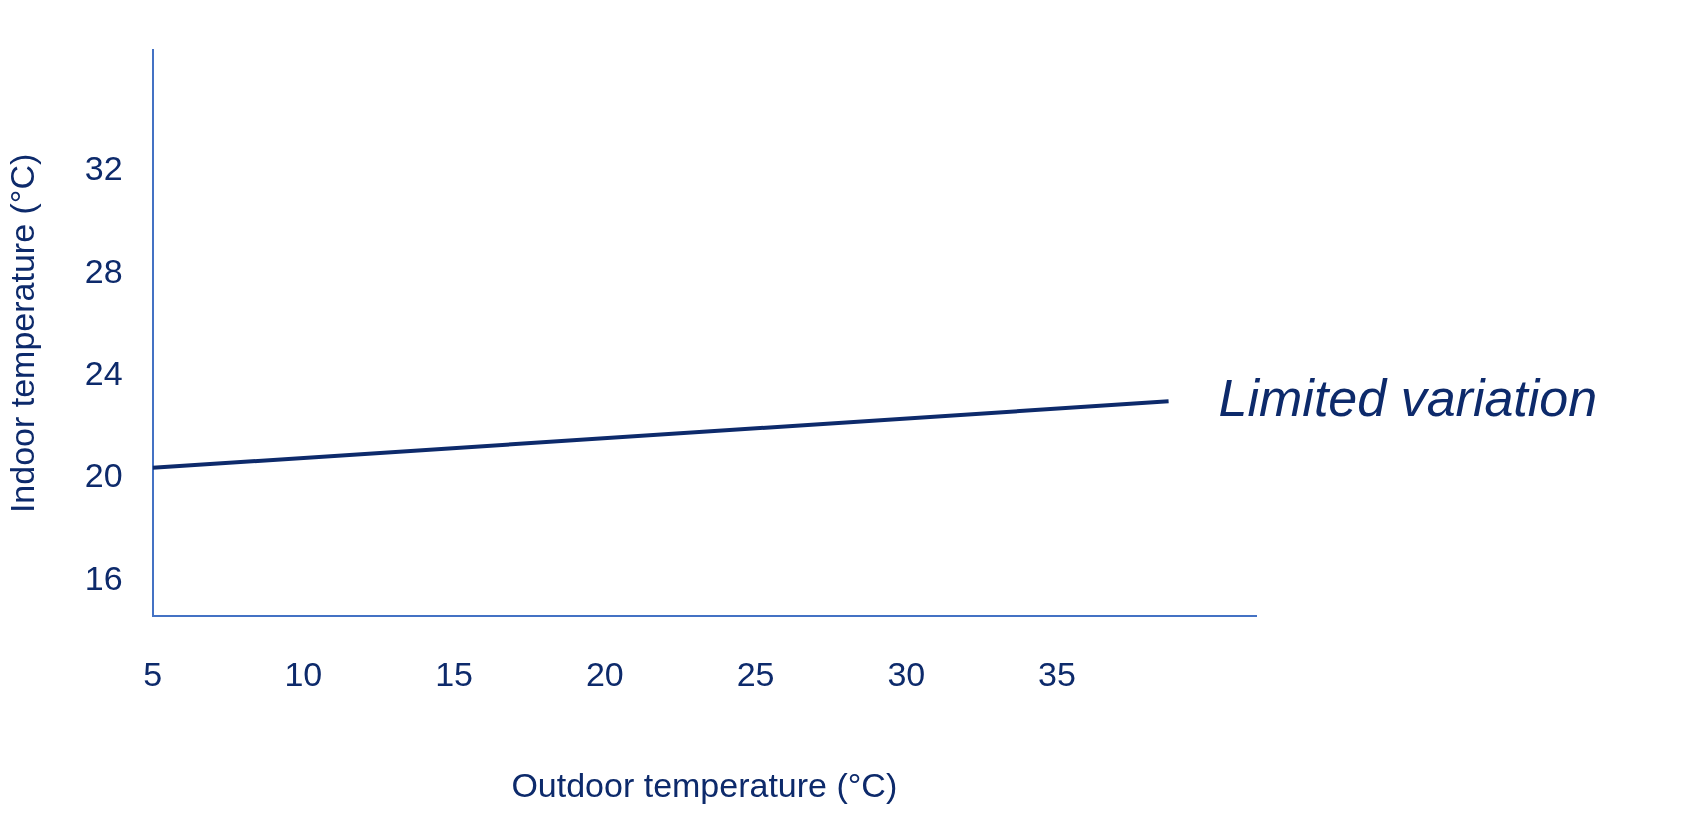 The width and height of the screenshot is (1686, 822). I want to click on y-tick-label: 24, so click(103, 373).